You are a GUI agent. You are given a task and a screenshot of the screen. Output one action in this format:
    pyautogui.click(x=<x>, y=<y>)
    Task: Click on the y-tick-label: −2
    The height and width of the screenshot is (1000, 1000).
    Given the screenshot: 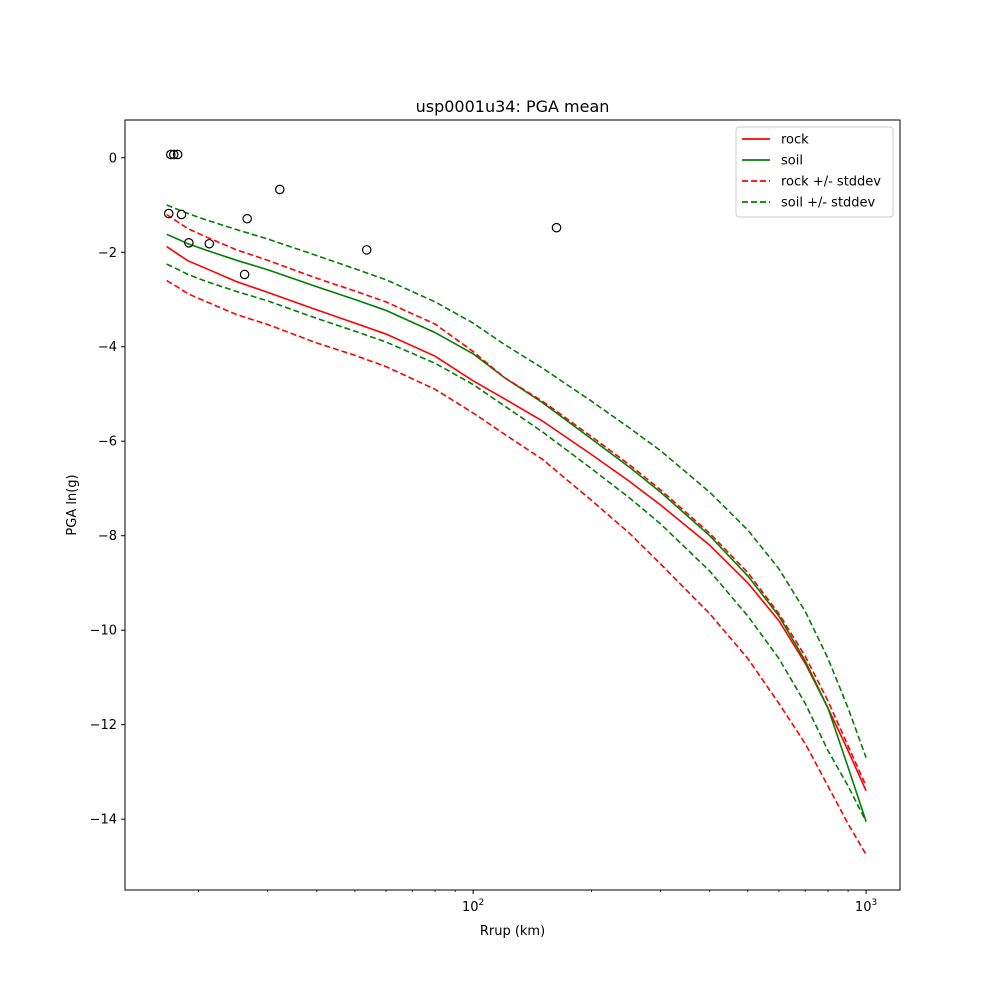 What is the action you would take?
    pyautogui.click(x=107, y=253)
    